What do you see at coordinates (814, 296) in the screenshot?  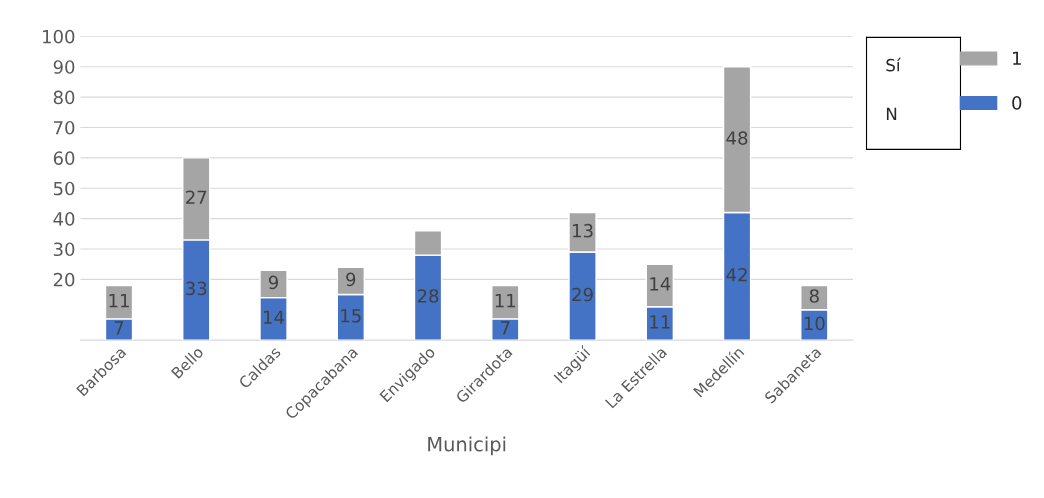 I see `data-label: 8` at bounding box center [814, 296].